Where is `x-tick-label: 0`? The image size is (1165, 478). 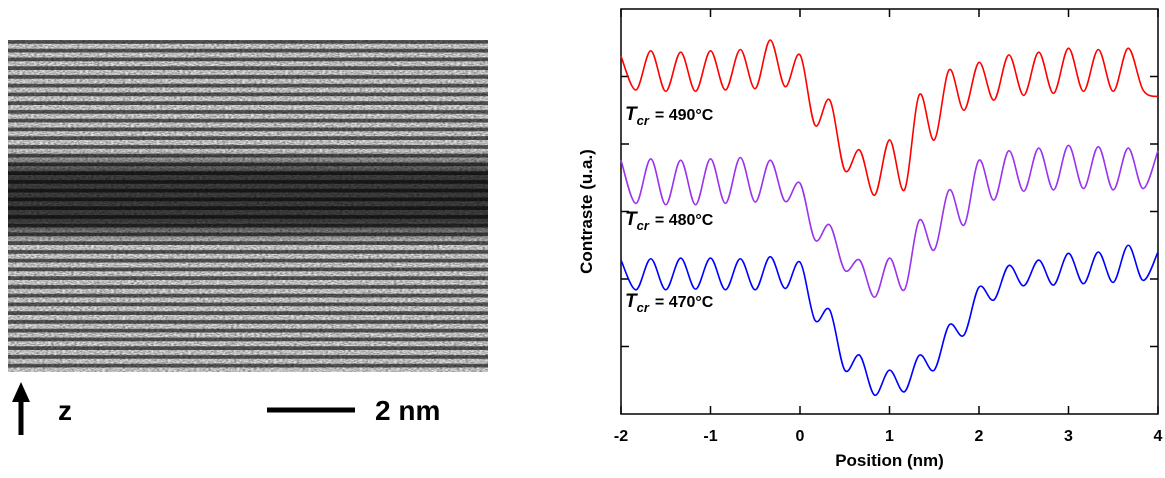
x-tick-label: 0 is located at coordinates (800, 436).